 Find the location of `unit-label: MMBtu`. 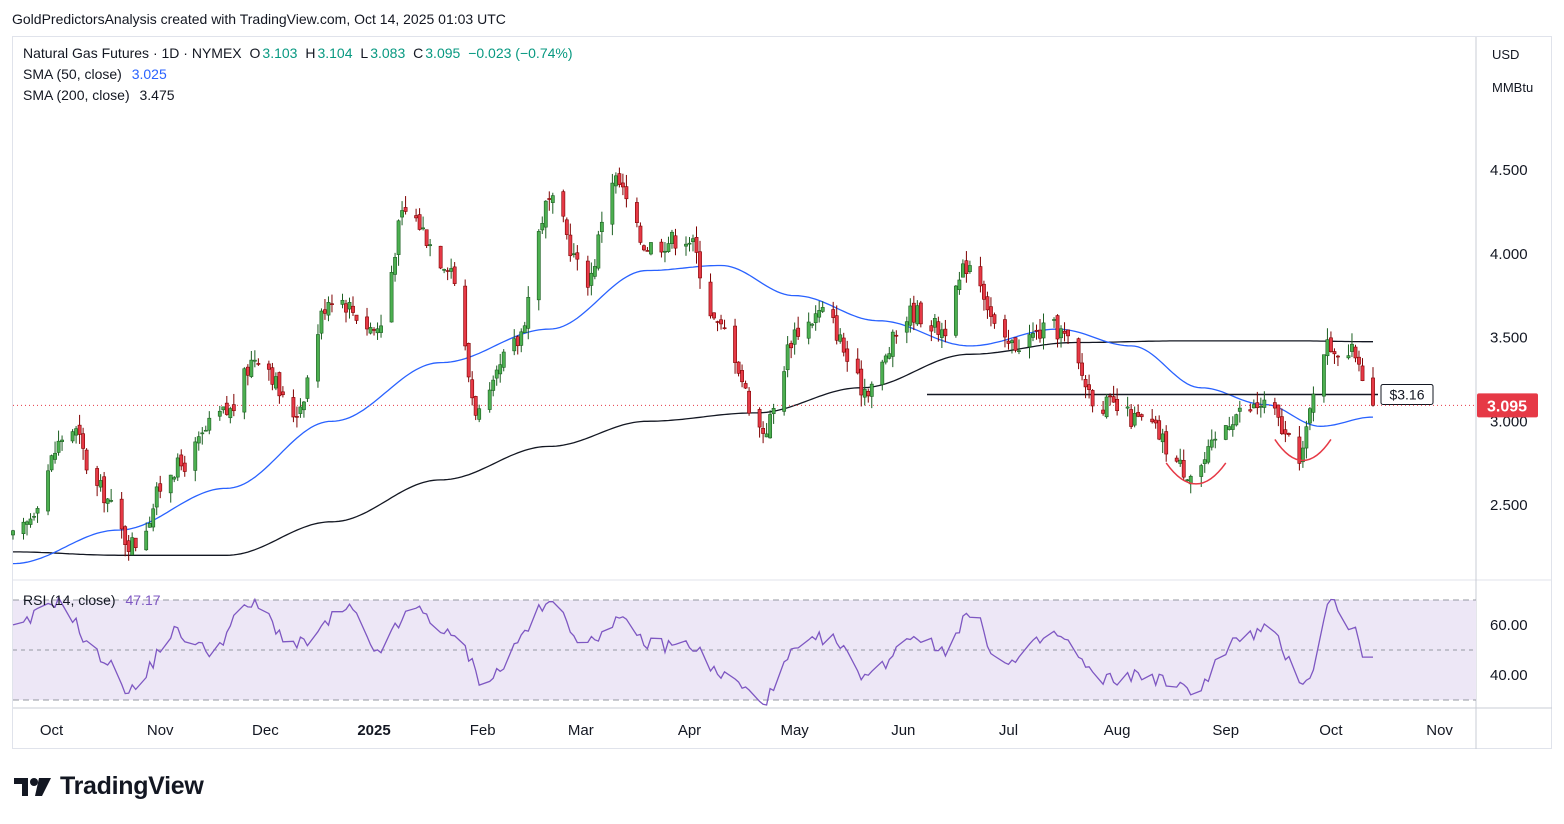

unit-label: MMBtu is located at coordinates (1513, 87).